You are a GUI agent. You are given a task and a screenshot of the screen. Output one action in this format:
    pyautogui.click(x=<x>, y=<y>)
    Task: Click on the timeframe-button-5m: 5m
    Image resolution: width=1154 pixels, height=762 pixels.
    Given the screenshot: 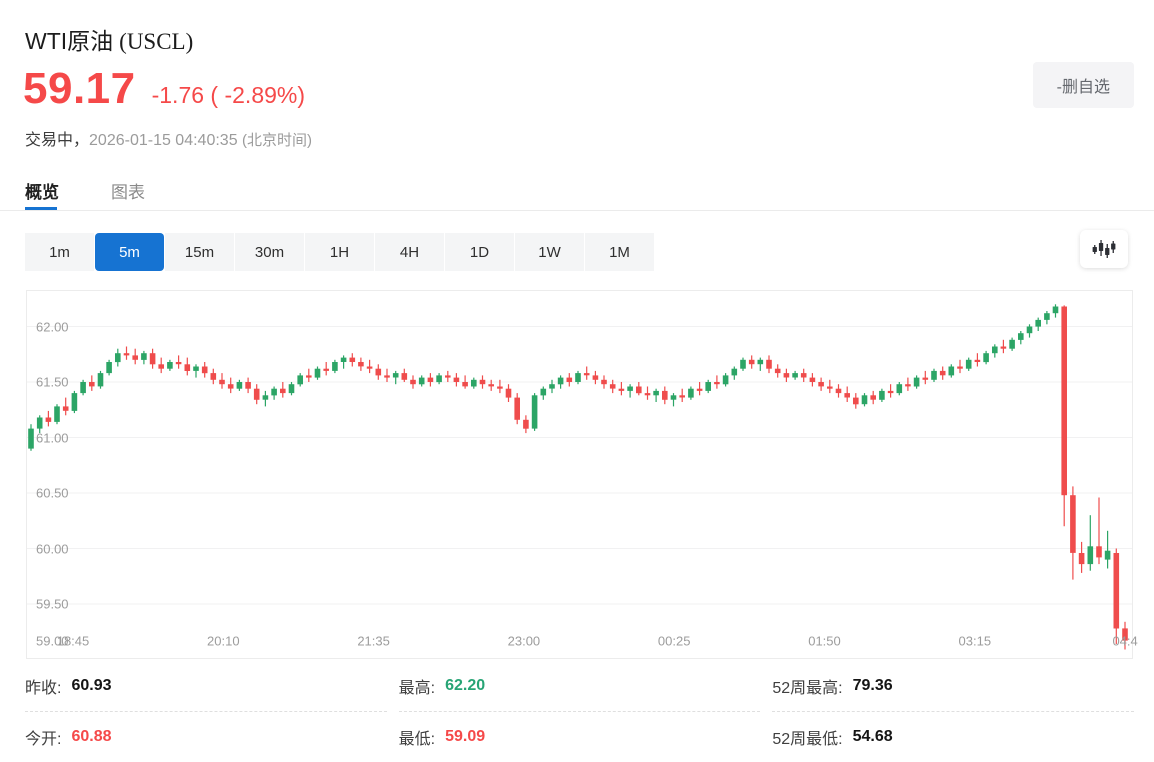 What is the action you would take?
    pyautogui.click(x=129, y=252)
    